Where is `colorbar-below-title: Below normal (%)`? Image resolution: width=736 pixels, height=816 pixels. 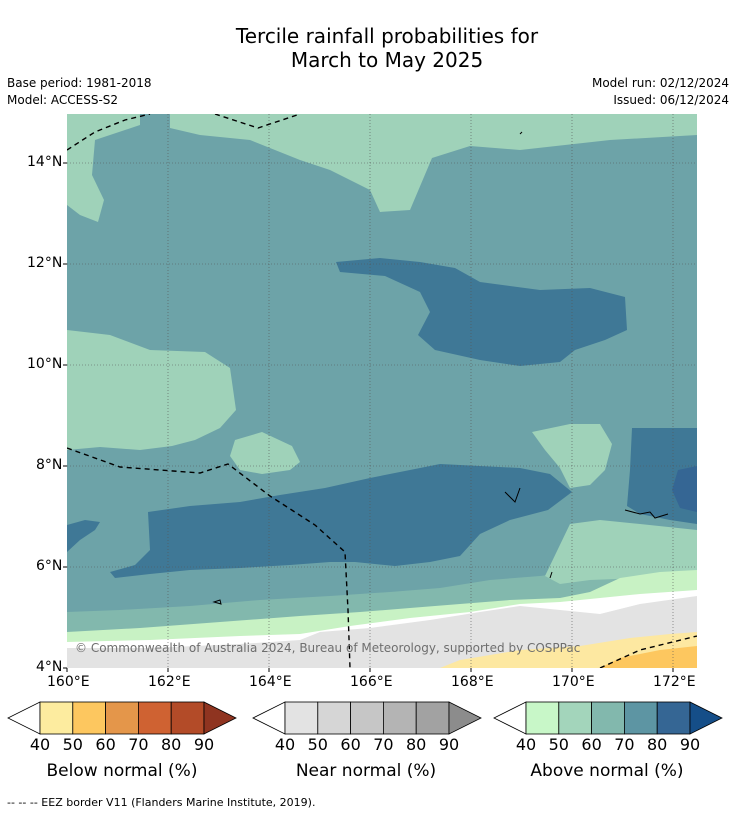 colorbar-below-title: Below normal (%) is located at coordinates (122, 771).